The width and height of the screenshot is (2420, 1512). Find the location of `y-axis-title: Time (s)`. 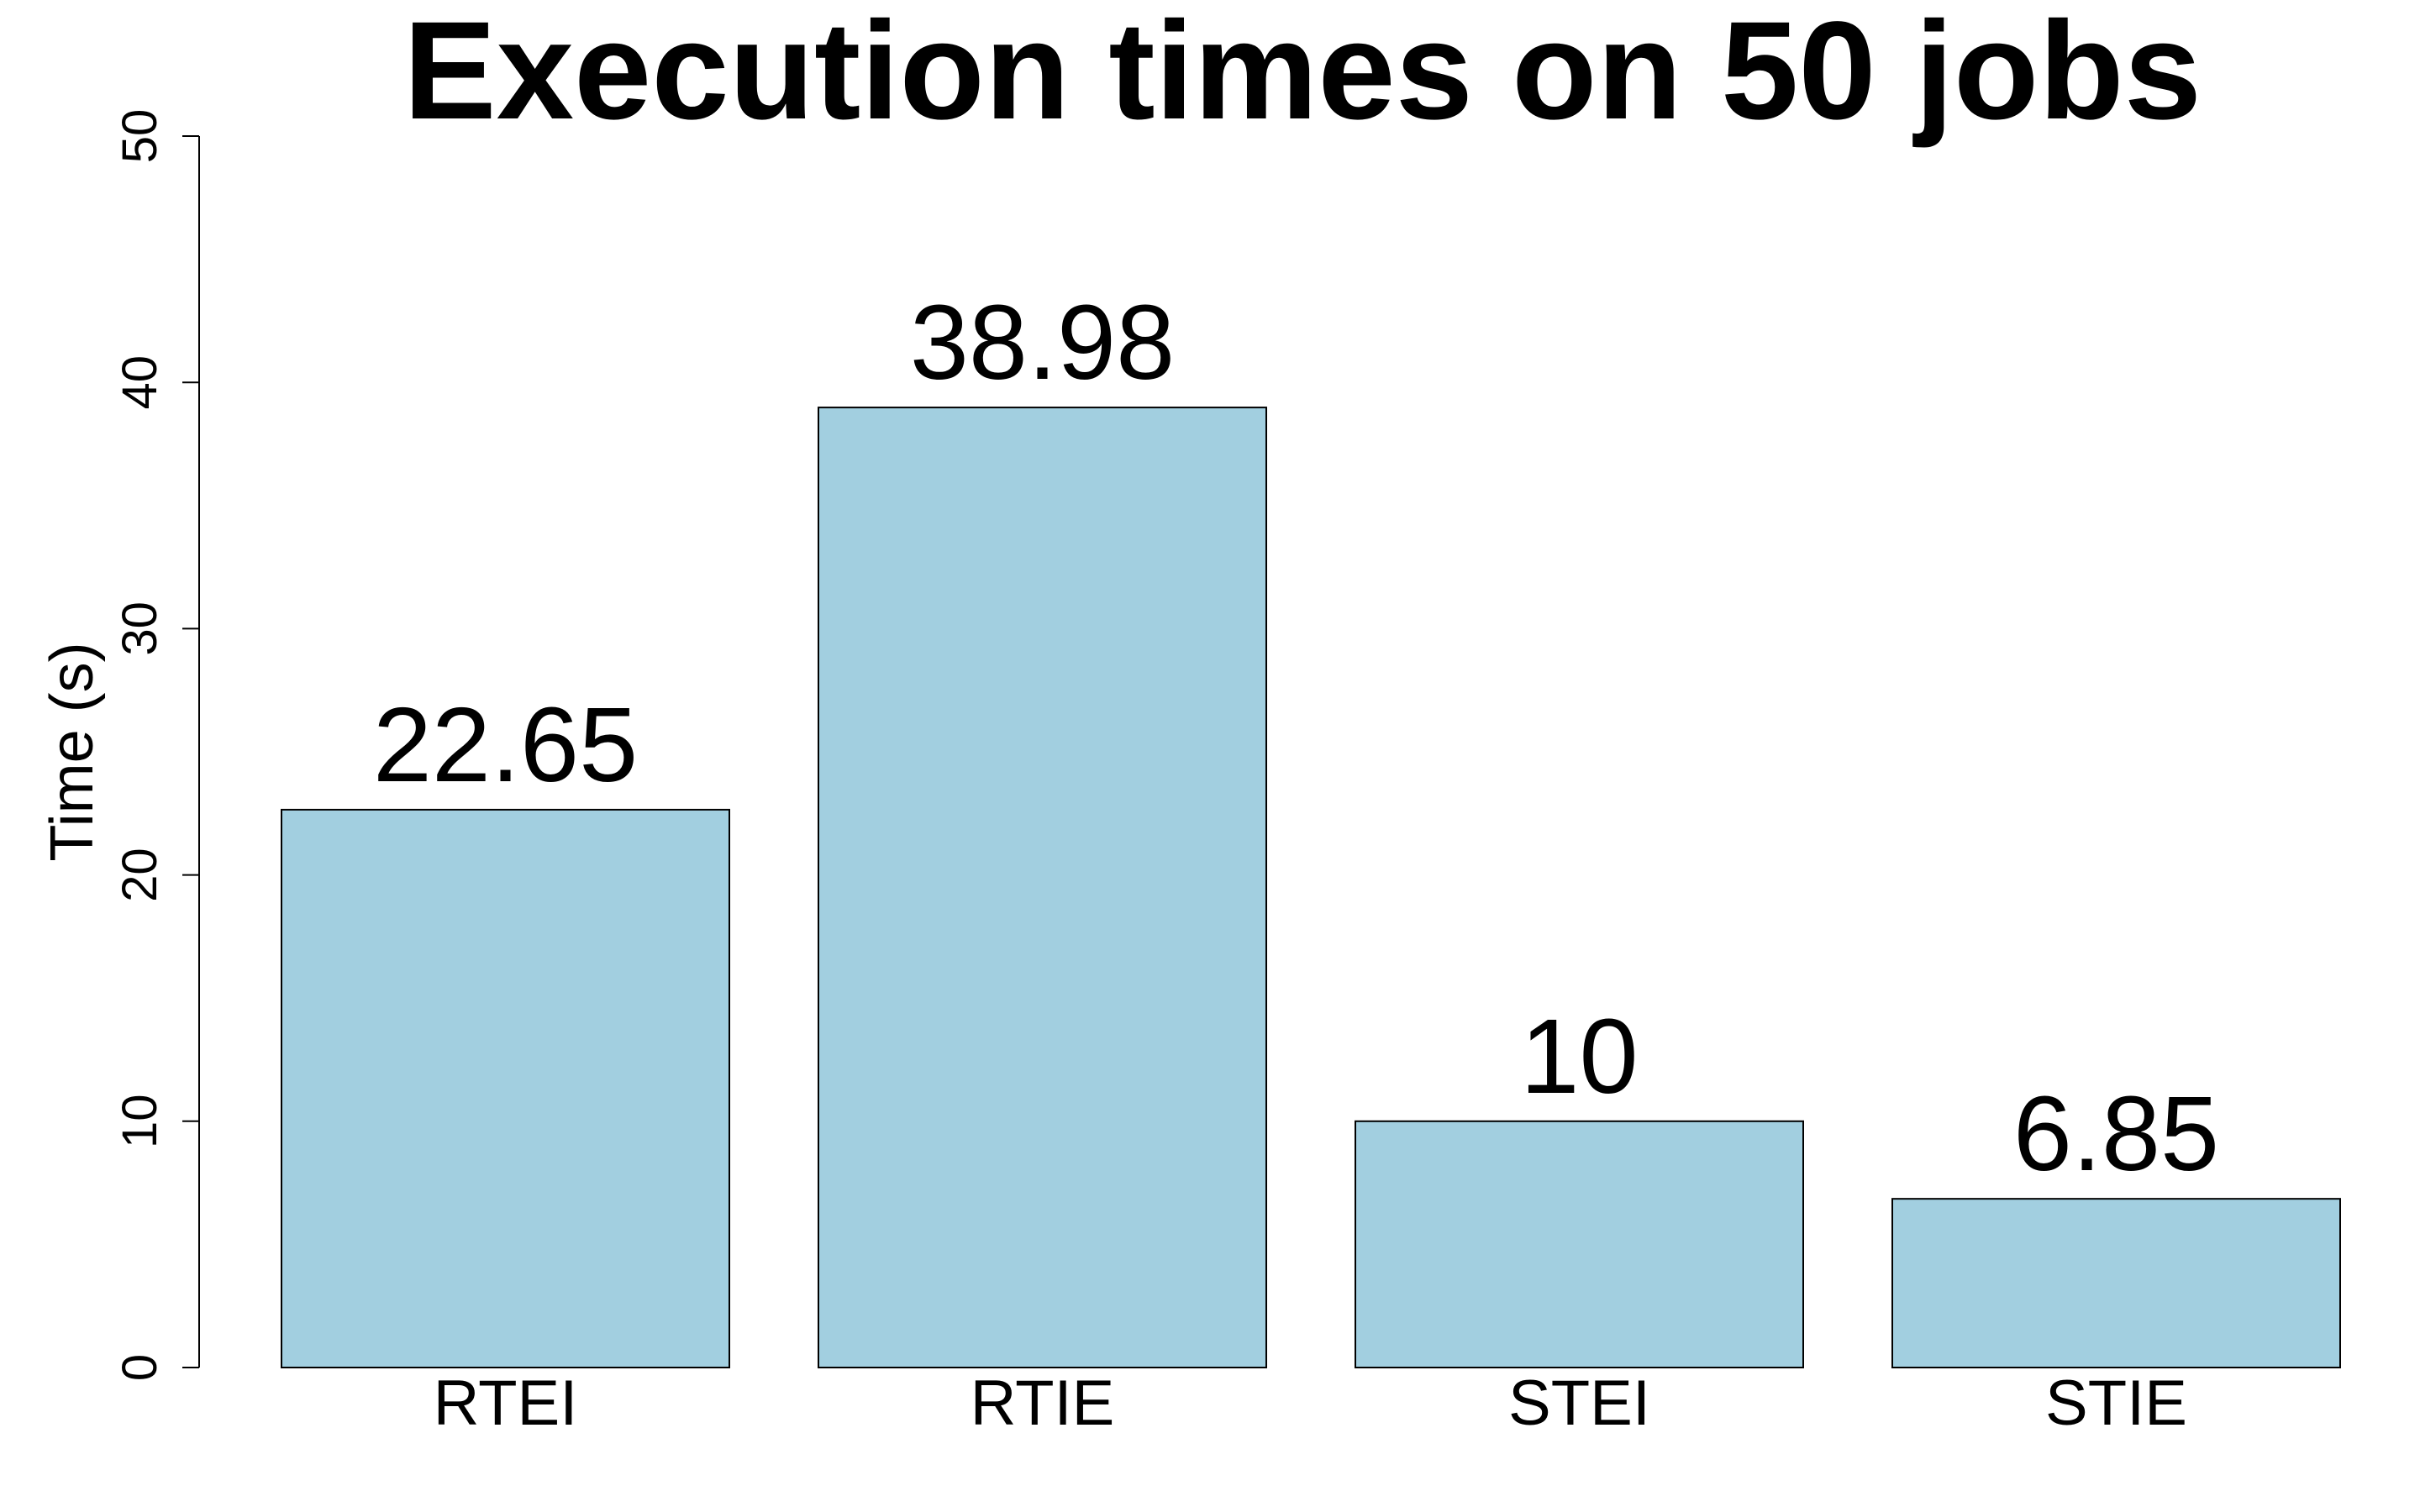

y-axis-title: Time (s) is located at coordinates (73, 751).